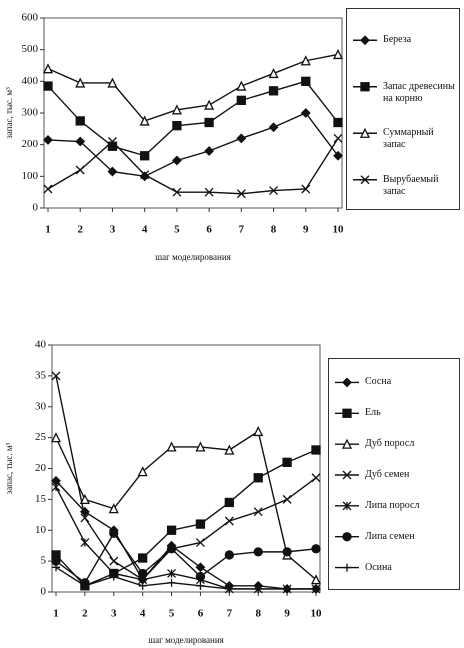 Image resolution: width=464 pixels, height=648 pixels. What do you see at coordinates (177, 230) in the screenshot?
I see `x-tick-label: 5` at bounding box center [177, 230].